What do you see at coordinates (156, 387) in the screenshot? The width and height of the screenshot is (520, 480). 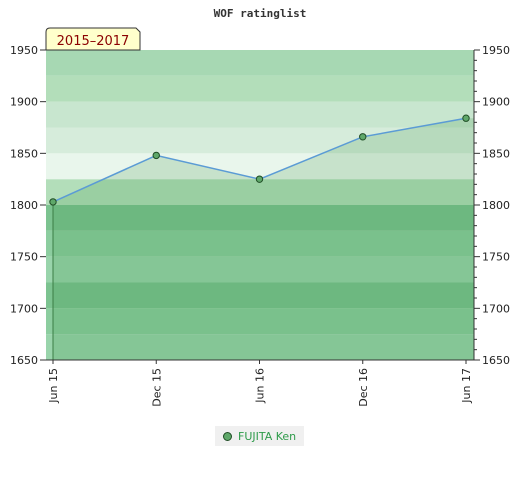 I see `x-tick-label: Dec 15` at bounding box center [156, 387].